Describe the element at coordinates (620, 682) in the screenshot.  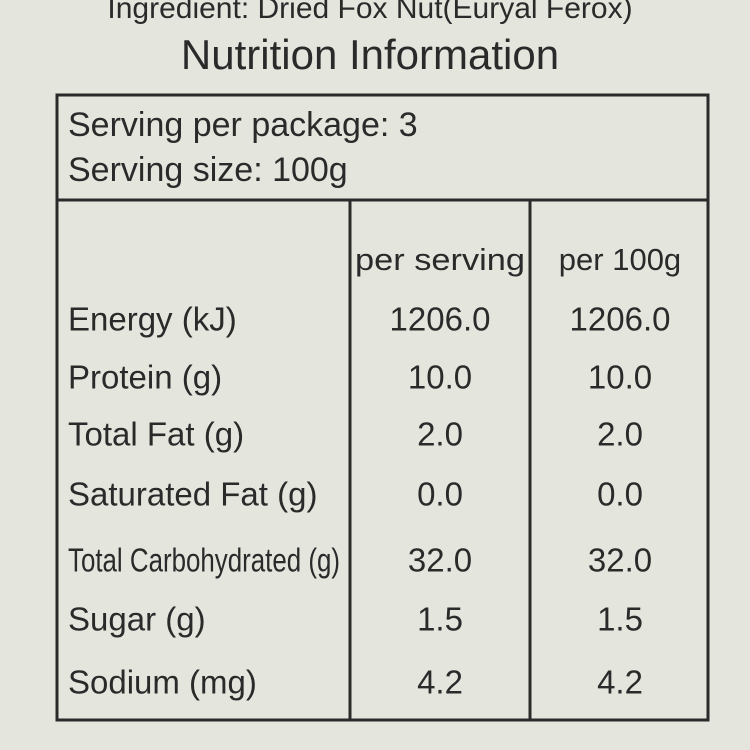
I see `per-100g-value: 4.2` at that location.